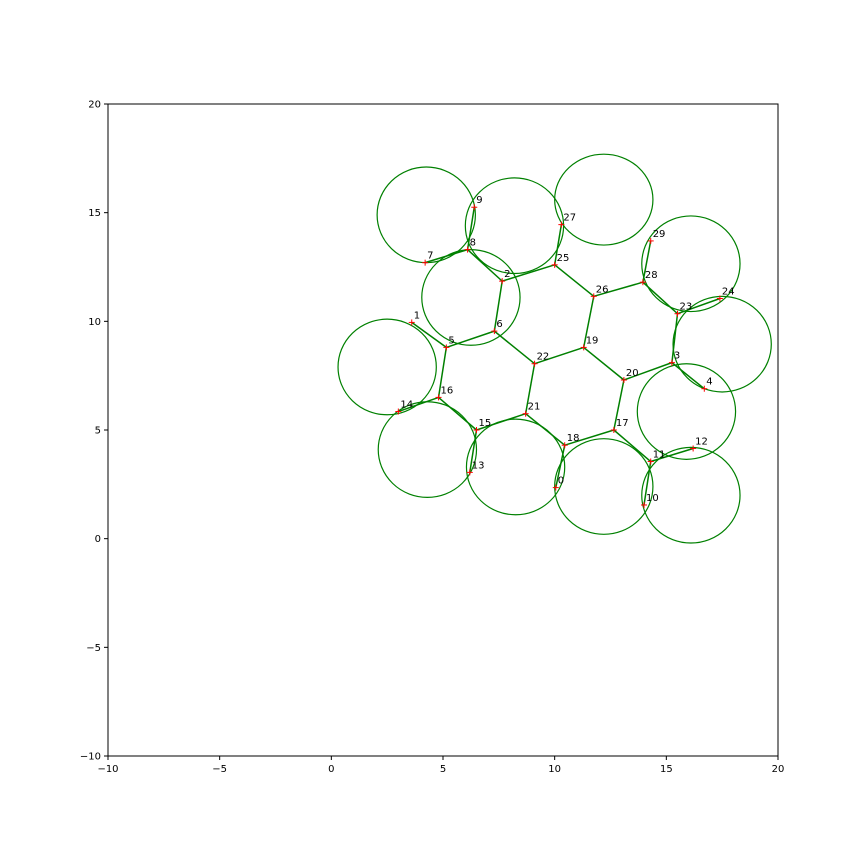 The height and width of the screenshot is (864, 864). I want to click on point-label-29: 29, so click(659, 234).